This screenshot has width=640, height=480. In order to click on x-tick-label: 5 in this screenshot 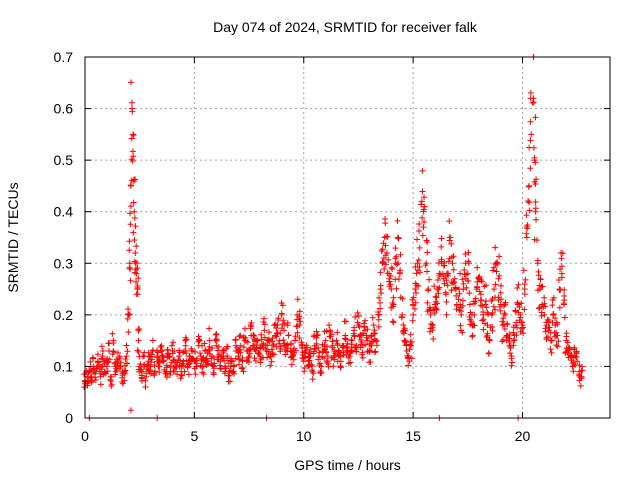, I will do `click(194, 436)`.